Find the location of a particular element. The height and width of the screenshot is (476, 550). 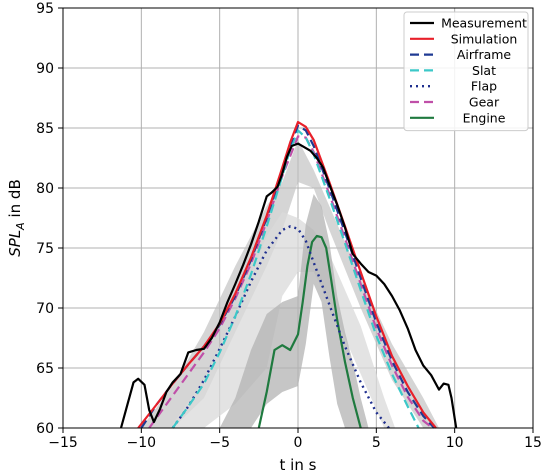

y-axis-label-subscript: A is located at coordinates (20, 226).